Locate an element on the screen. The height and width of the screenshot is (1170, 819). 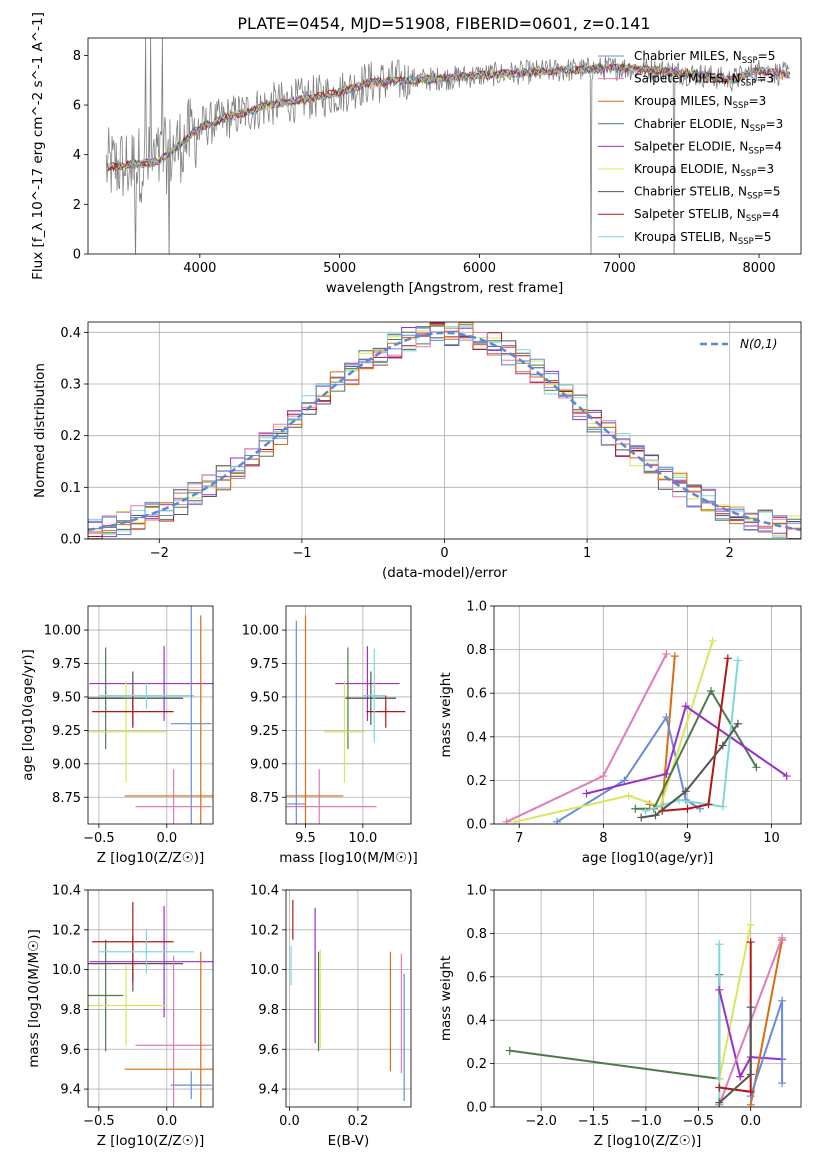
x-tick-label: 1 is located at coordinates (587, 553).